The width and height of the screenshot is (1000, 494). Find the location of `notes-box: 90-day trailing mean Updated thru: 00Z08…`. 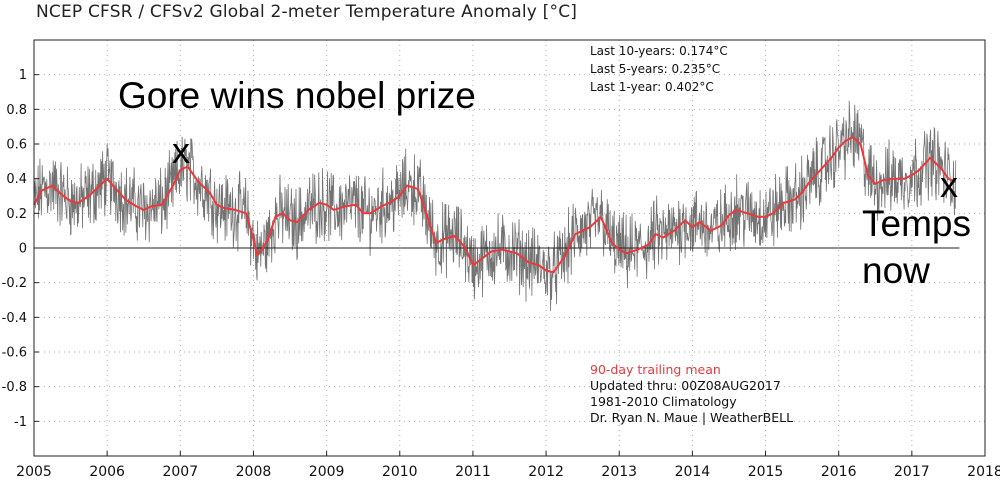

notes-box: 90-day trailing mean Updated thru: 00Z08… is located at coordinates (691, 393).